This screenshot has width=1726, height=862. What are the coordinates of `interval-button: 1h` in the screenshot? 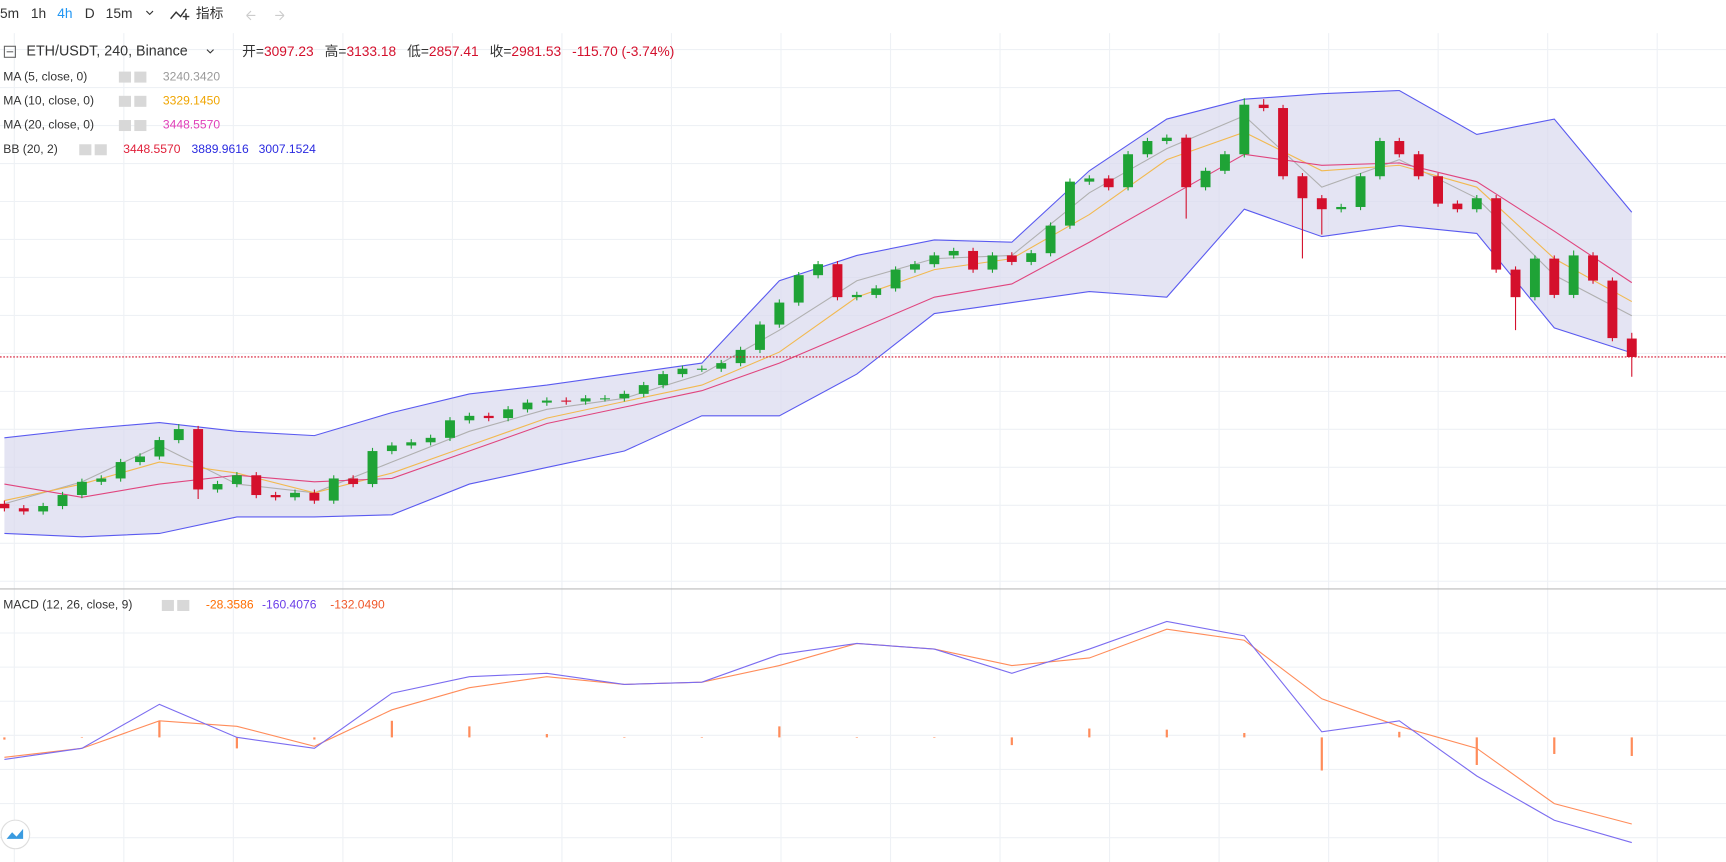 It's located at (38, 13).